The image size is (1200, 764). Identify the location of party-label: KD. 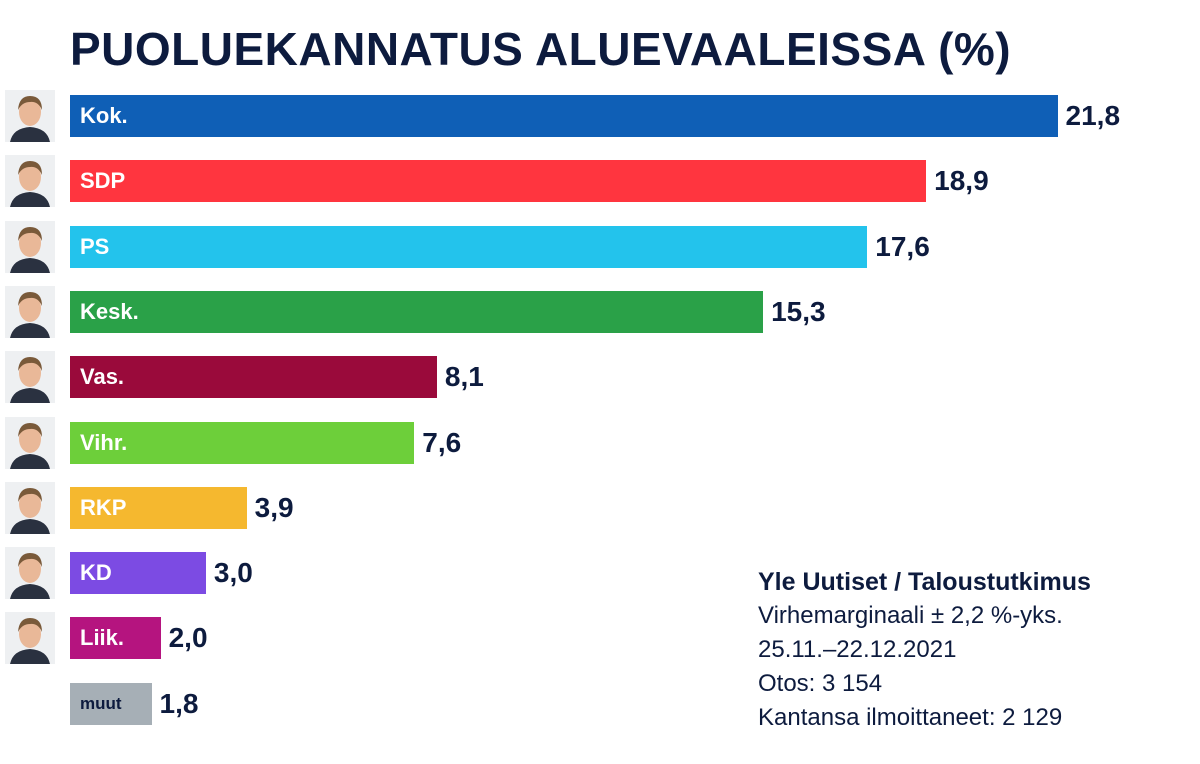
(96, 573).